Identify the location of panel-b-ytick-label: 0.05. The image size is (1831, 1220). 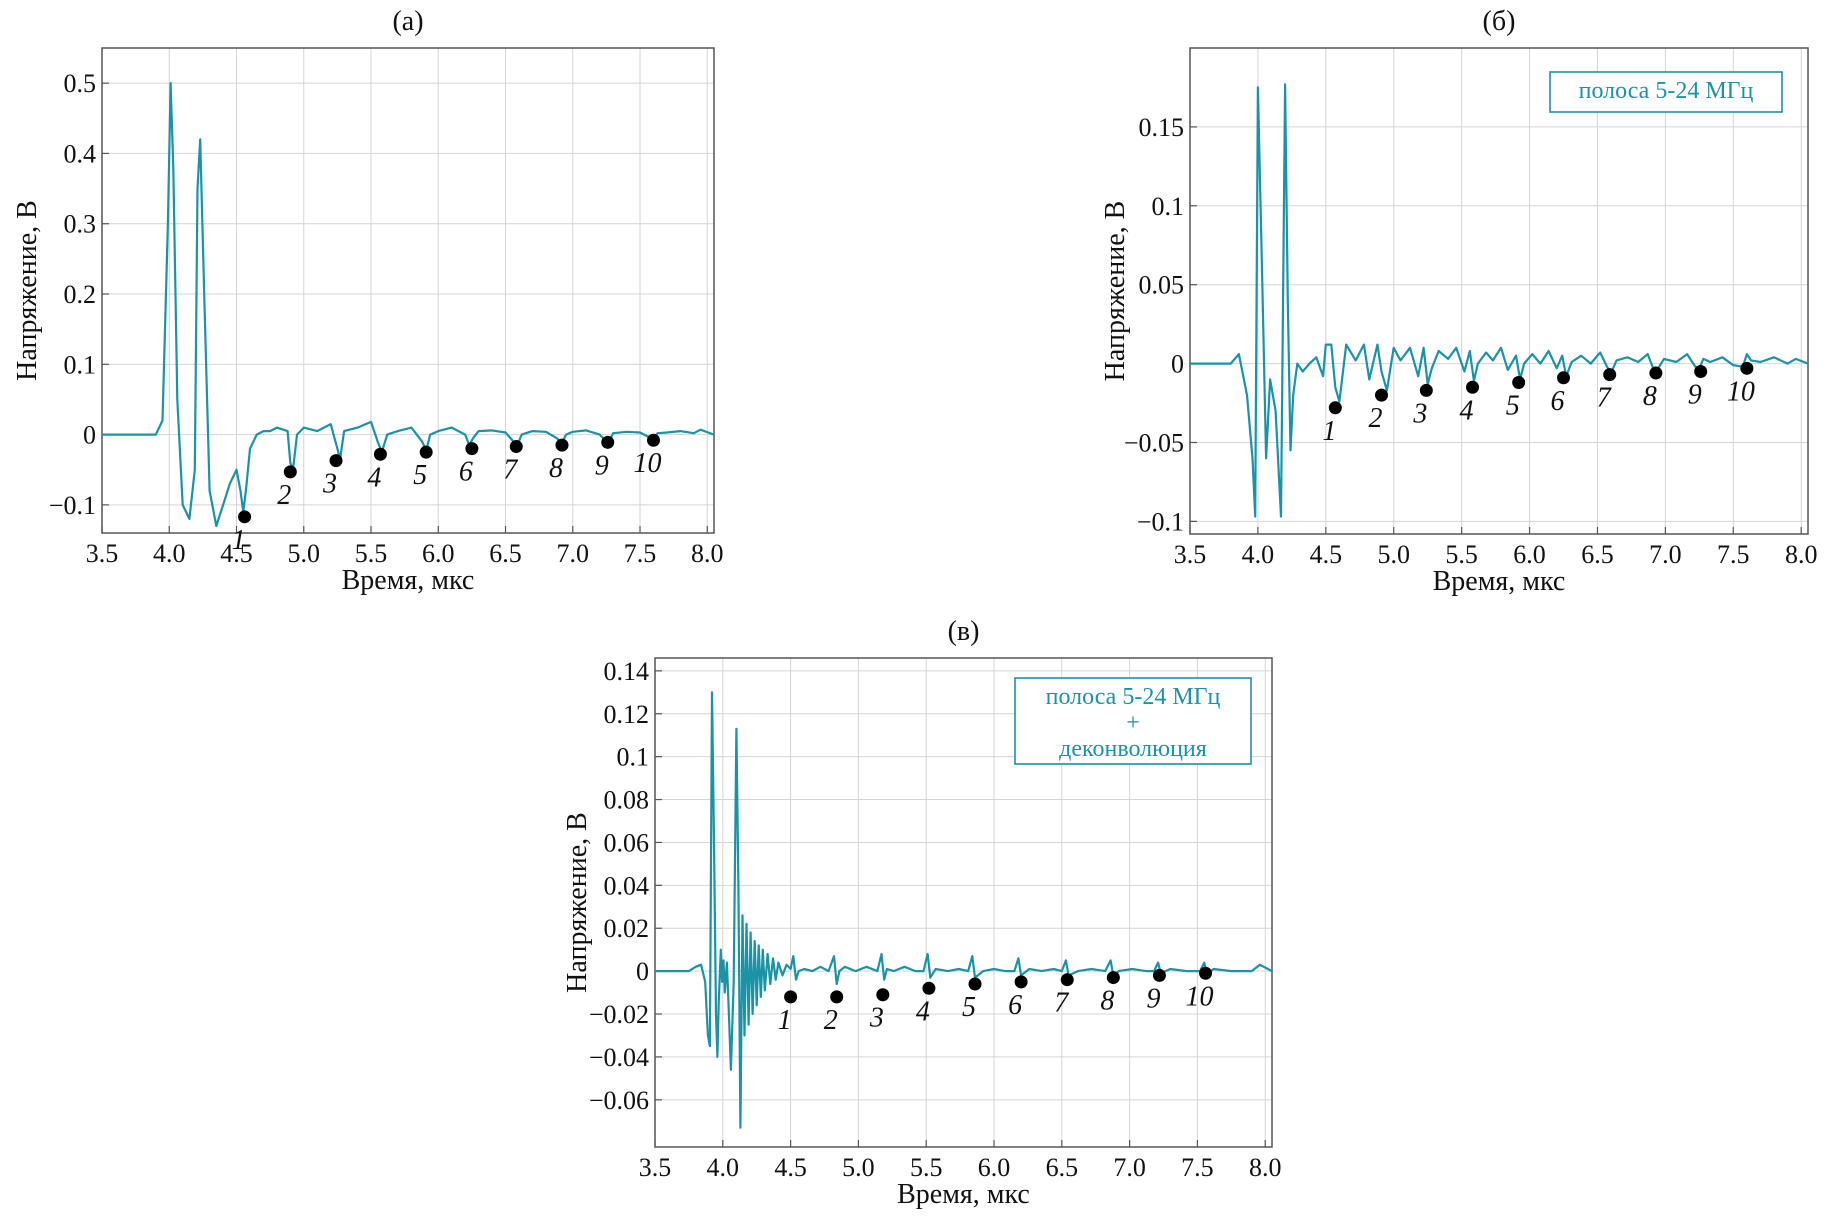
(1162, 285).